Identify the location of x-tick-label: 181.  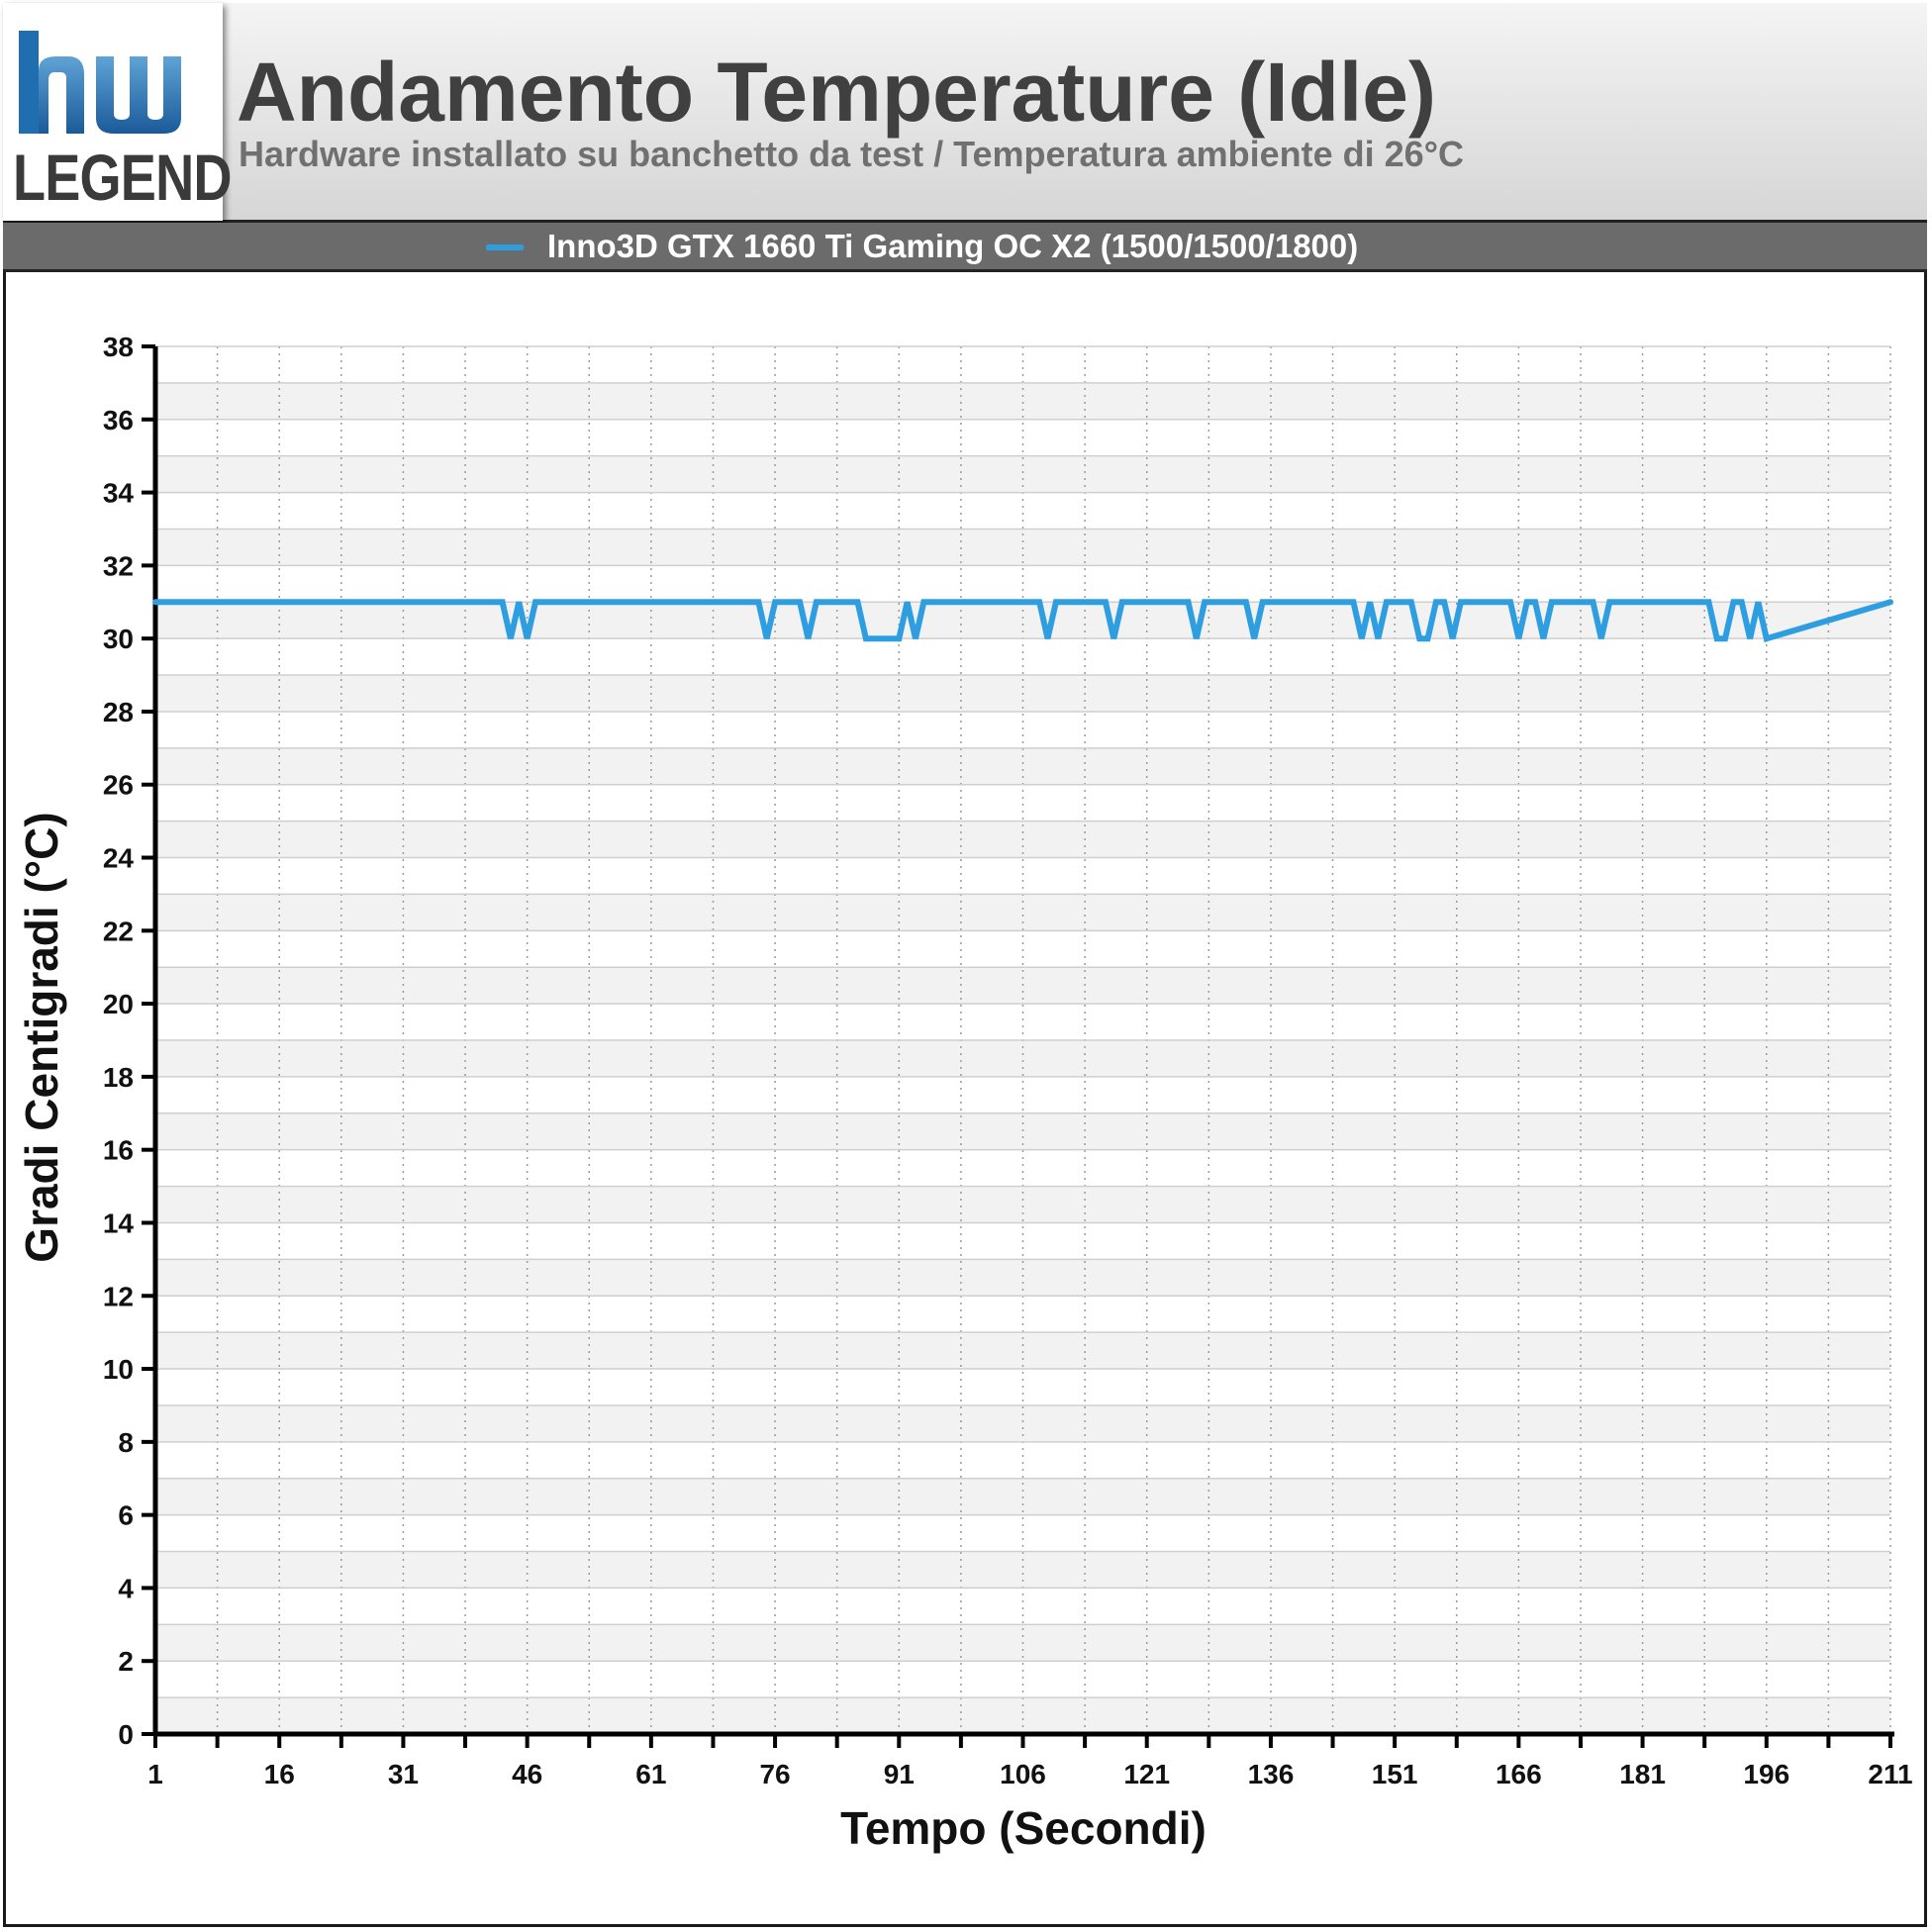
(1642, 1774).